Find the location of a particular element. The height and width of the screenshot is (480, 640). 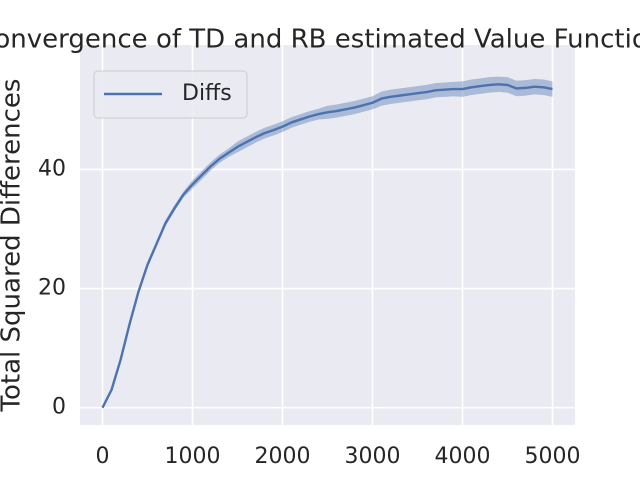

x-tick-label: 1000 is located at coordinates (193, 456).